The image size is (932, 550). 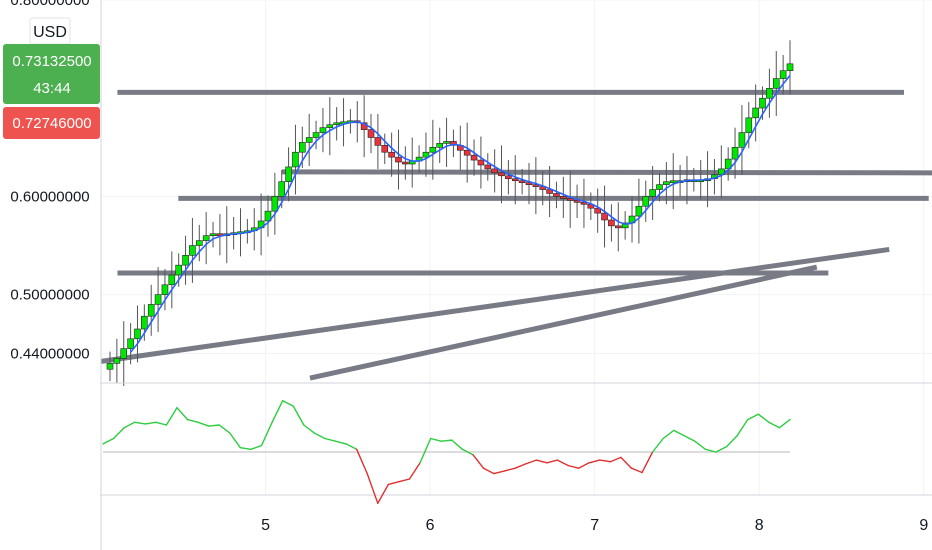 I want to click on bar-countdown: 43:44, so click(x=52, y=88).